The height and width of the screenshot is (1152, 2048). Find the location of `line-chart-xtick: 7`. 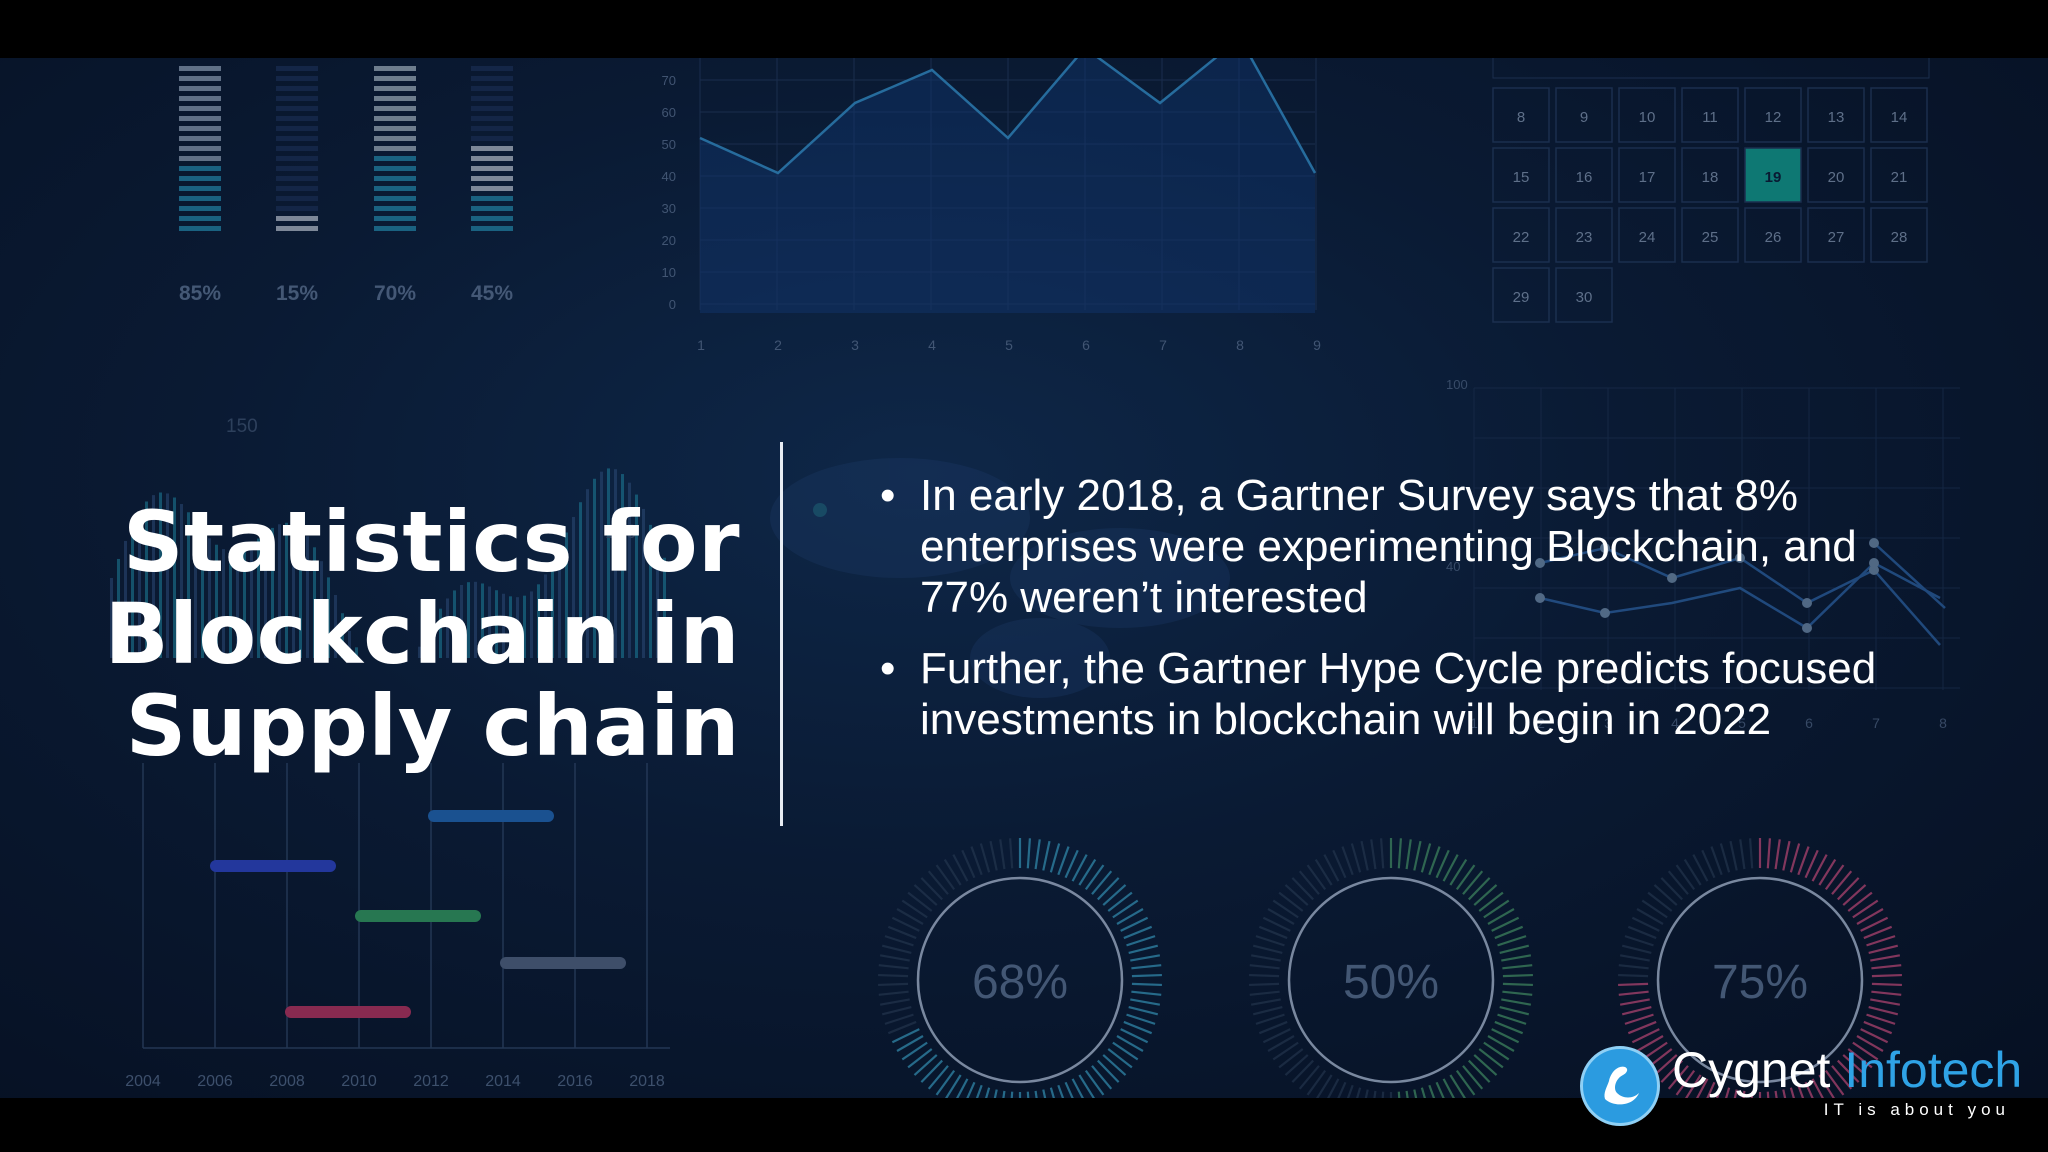

line-chart-xtick: 7 is located at coordinates (1163, 345).